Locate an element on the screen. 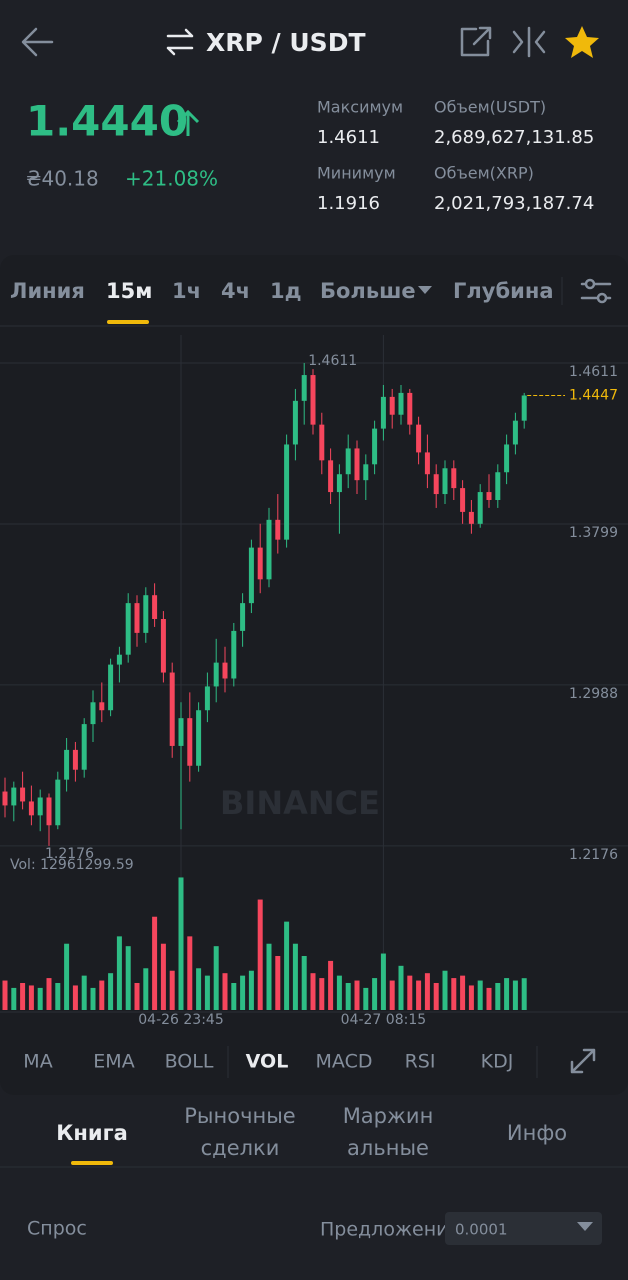 The width and height of the screenshot is (628, 1280). bottom-tab: Рыночные is located at coordinates (239, 1116).